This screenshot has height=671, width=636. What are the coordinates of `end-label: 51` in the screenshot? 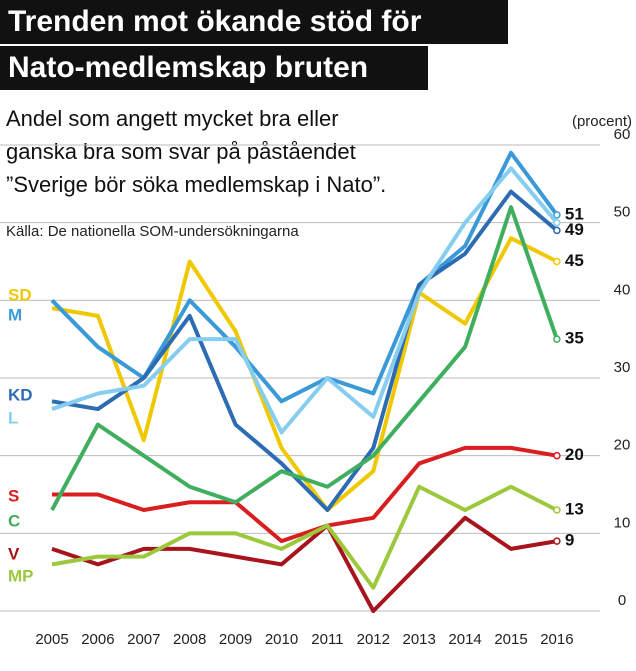 It's located at (574, 213).